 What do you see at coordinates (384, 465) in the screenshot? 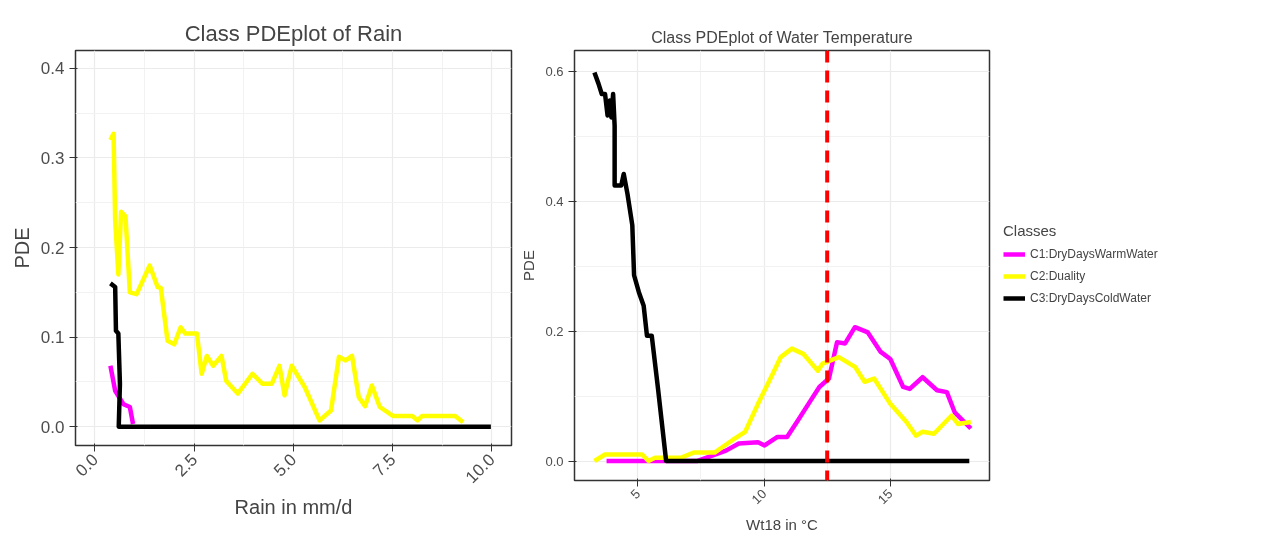
I see `x-tick-label: 7.5` at bounding box center [384, 465].